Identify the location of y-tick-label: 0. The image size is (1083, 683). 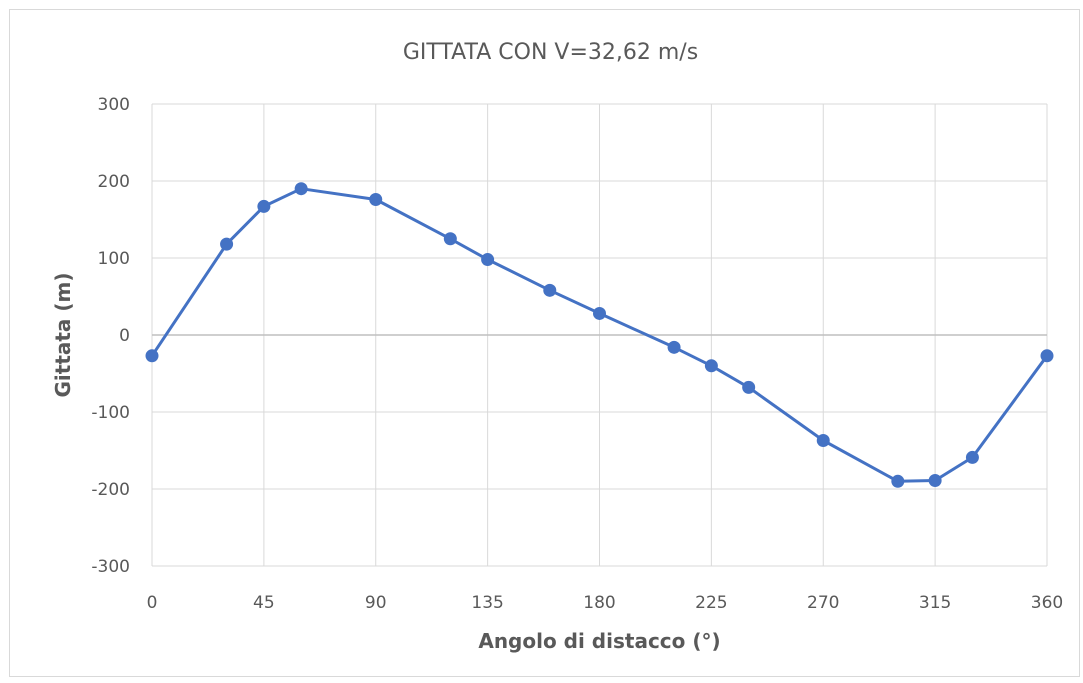
(124, 336).